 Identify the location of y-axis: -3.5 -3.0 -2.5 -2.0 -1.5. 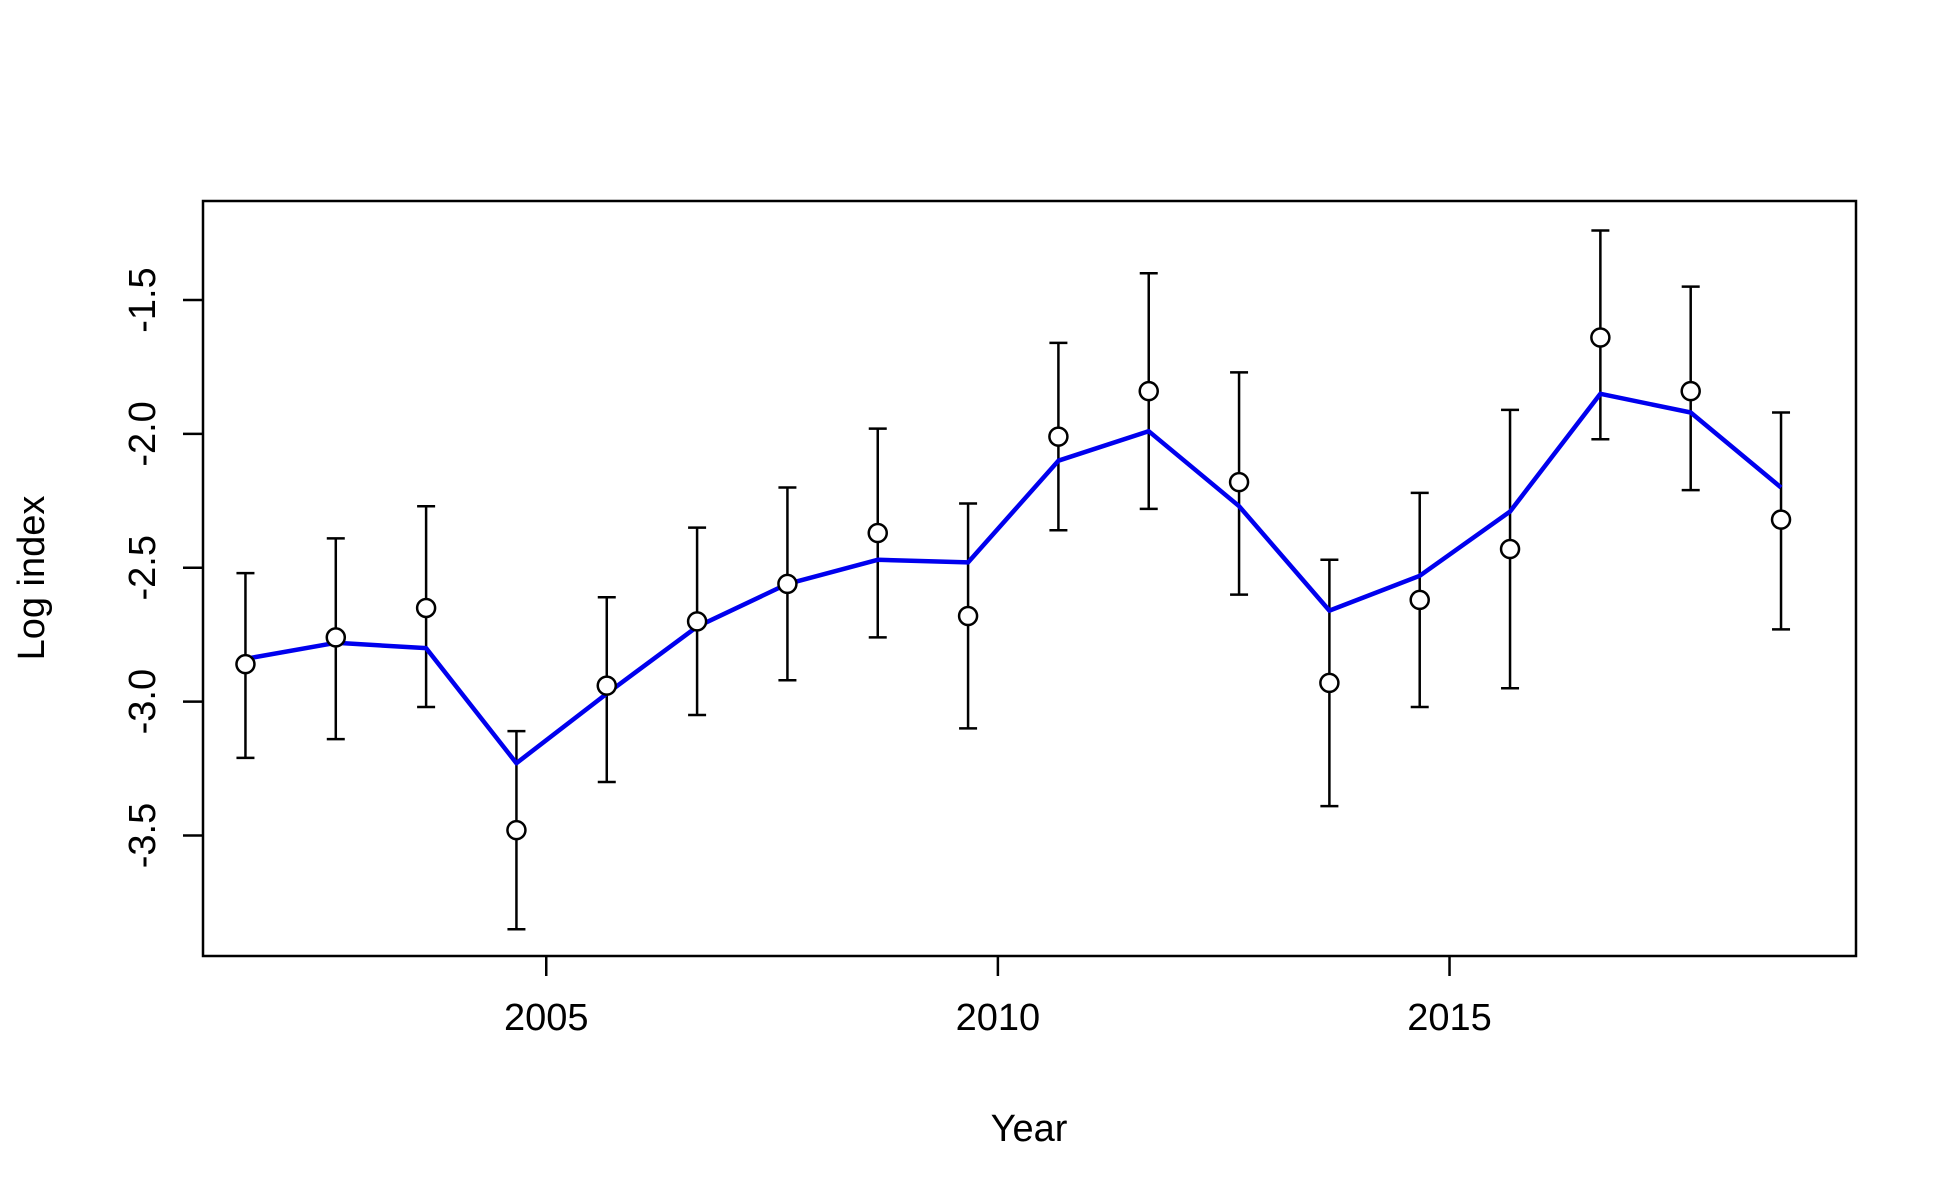
(162, 567).